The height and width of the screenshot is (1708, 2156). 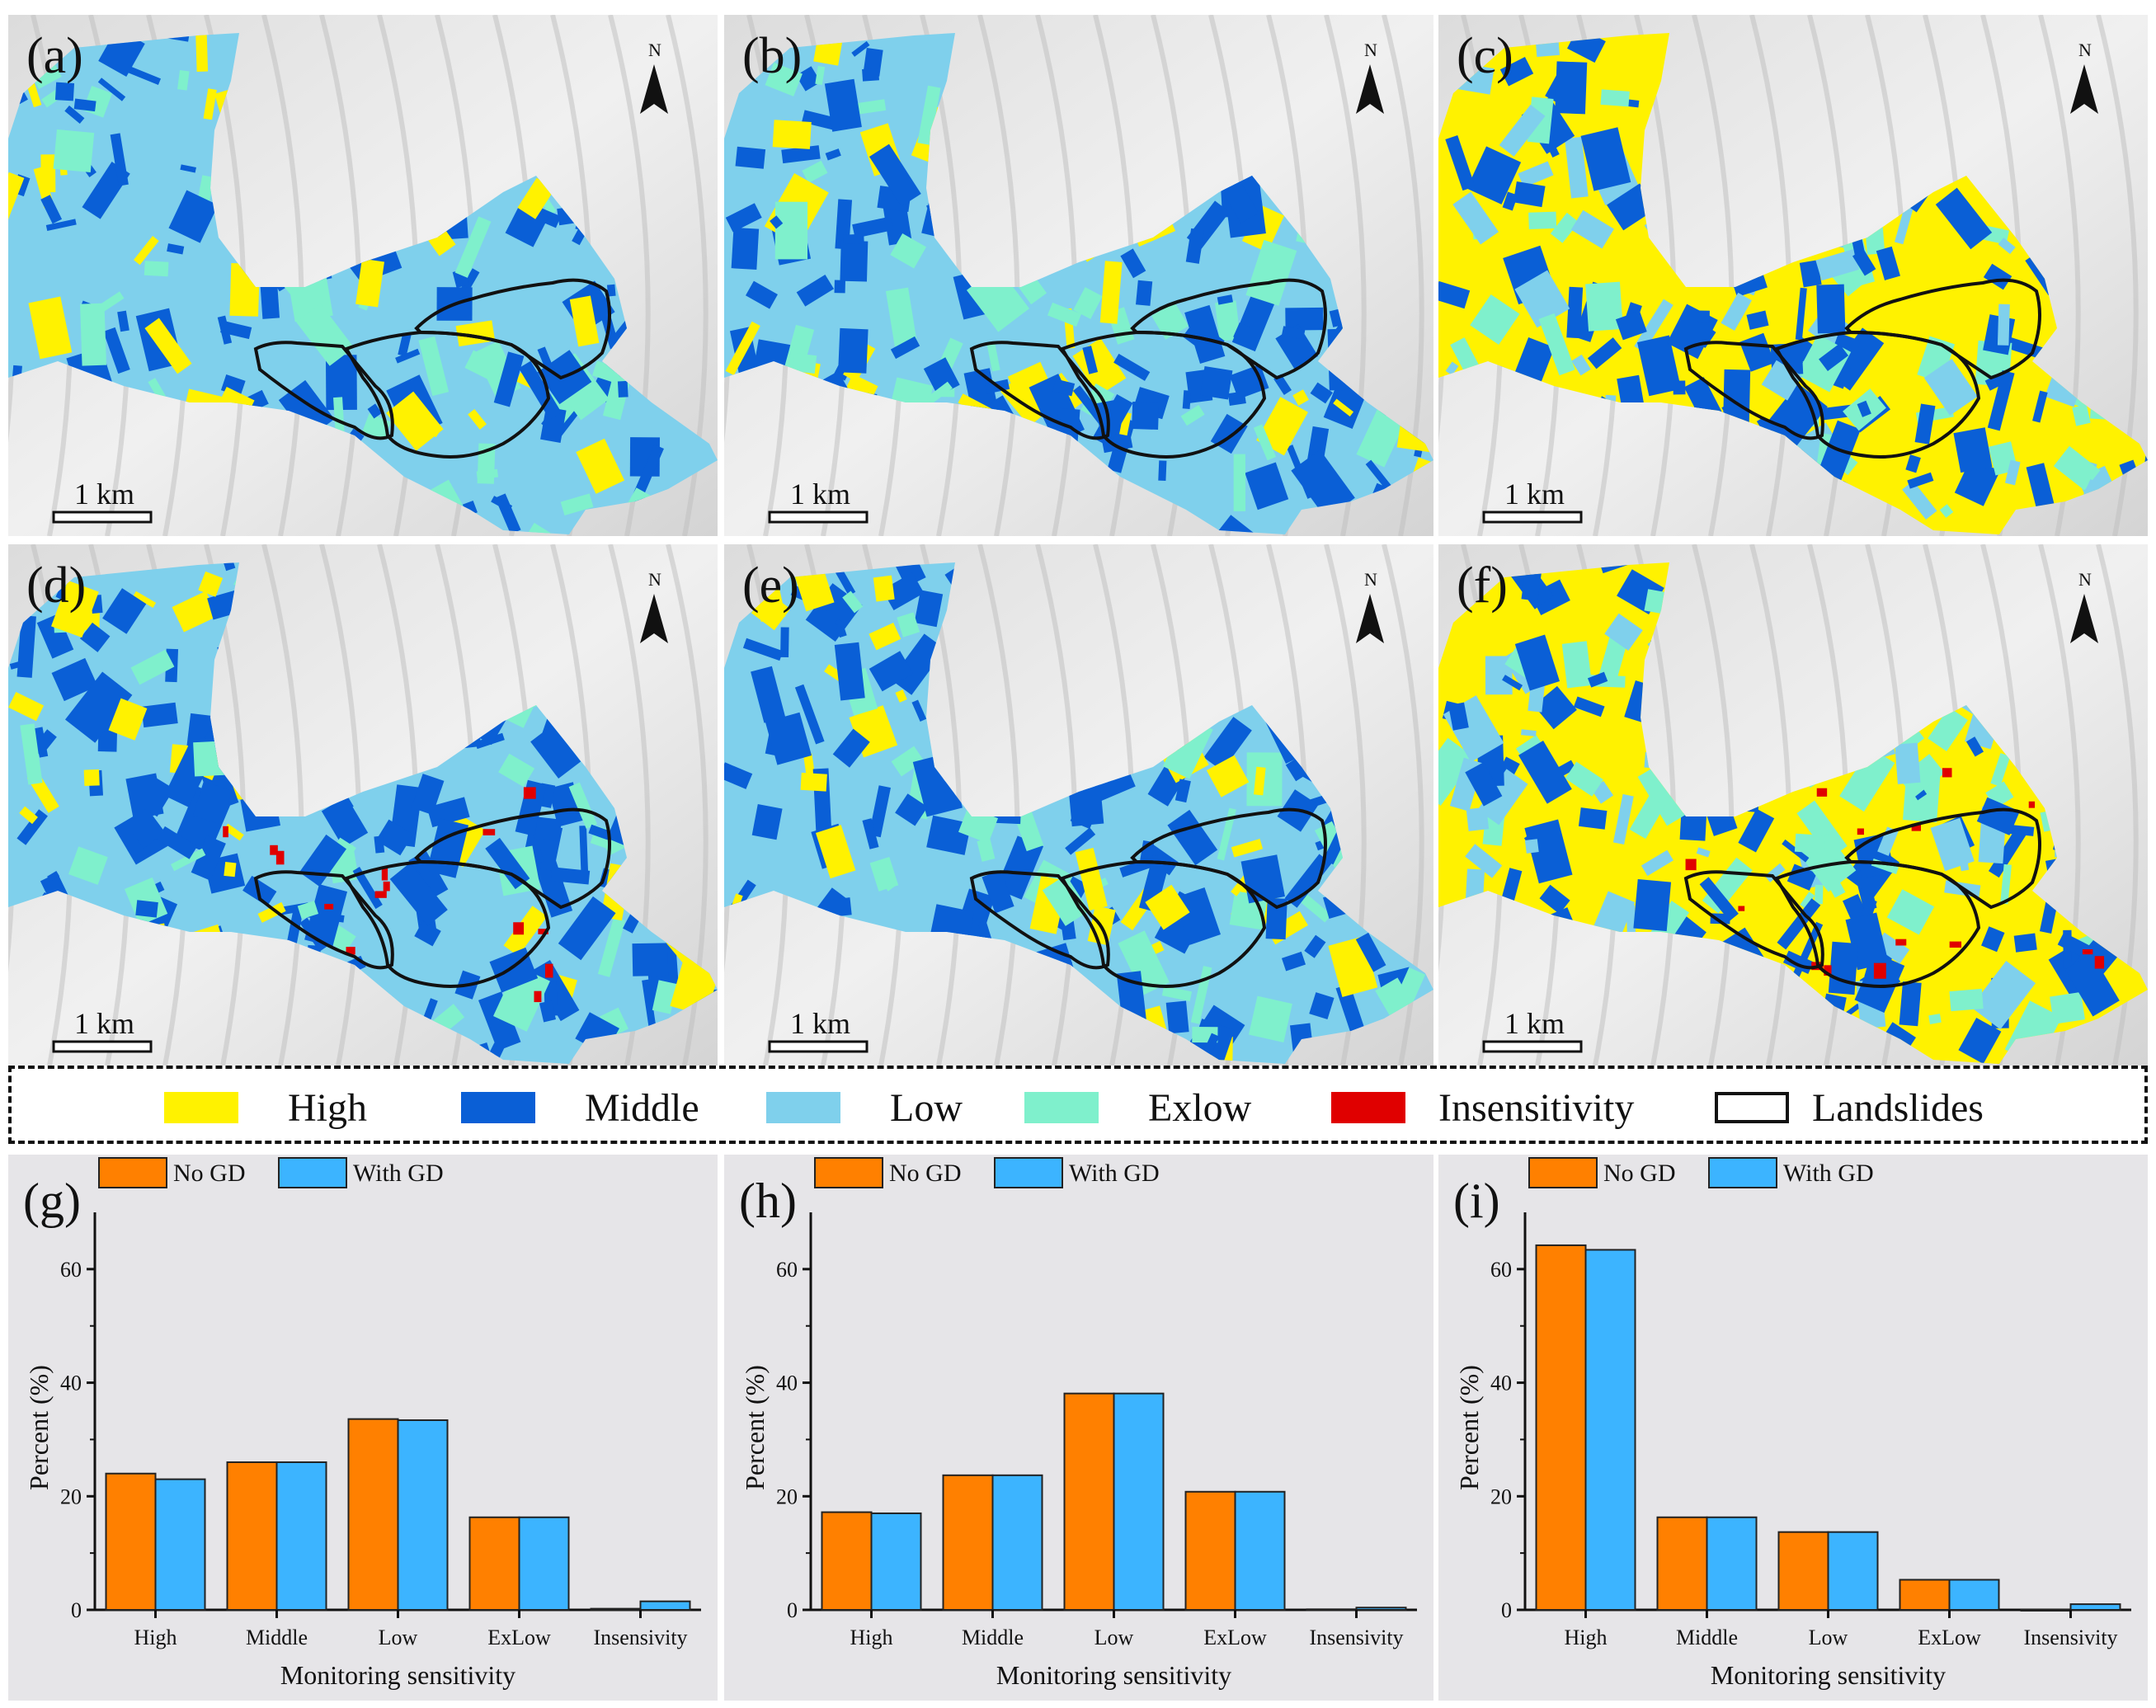 What do you see at coordinates (1537, 1108) in the screenshot?
I see `legend-label-insensitivity: Insensitivity` at bounding box center [1537, 1108].